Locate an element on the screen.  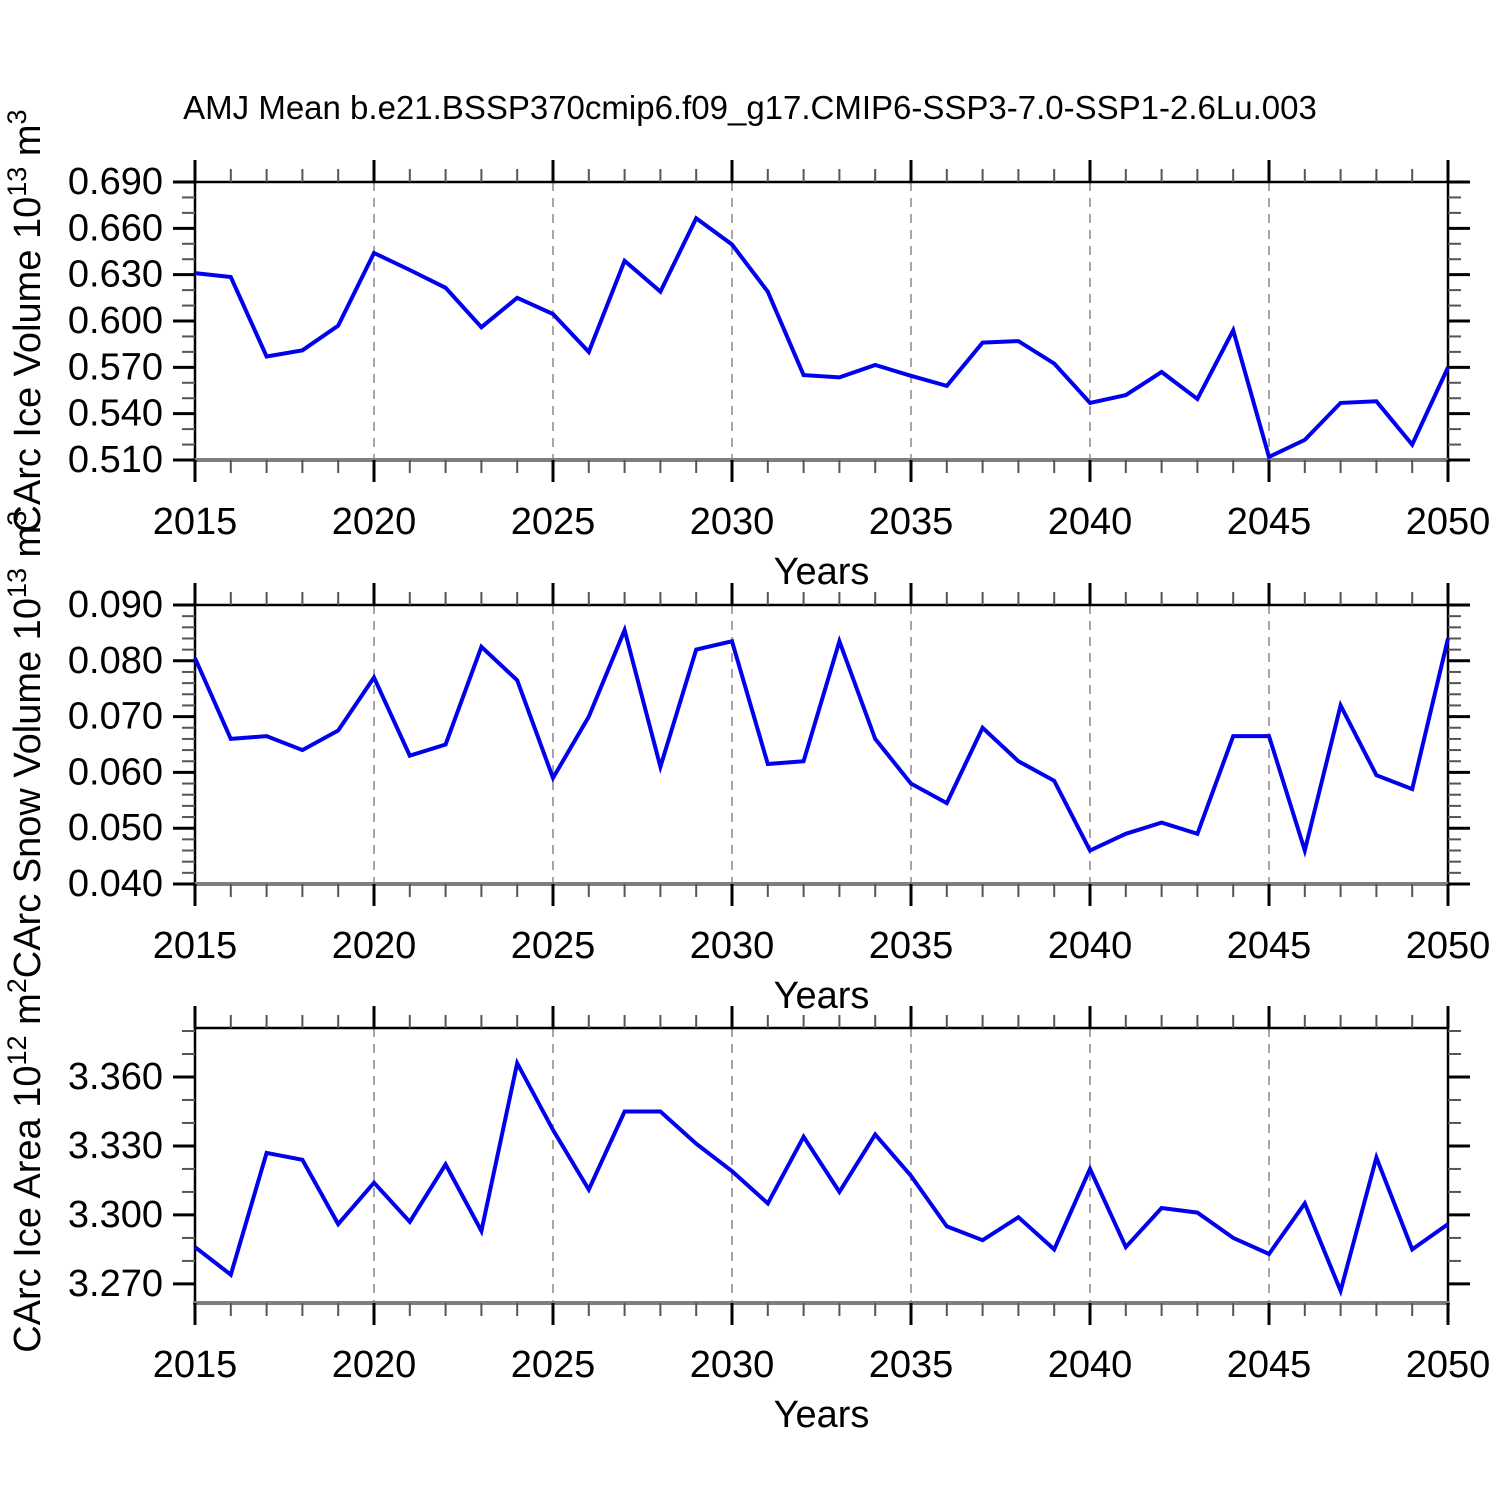
y-tick-label: 0.070 is located at coordinates (115, 717).